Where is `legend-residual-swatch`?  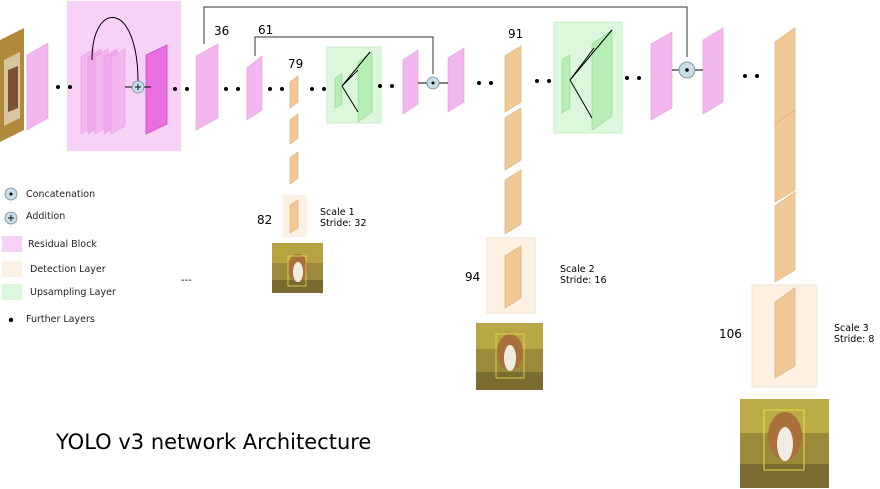
legend-residual-swatch is located at coordinates (12, 244).